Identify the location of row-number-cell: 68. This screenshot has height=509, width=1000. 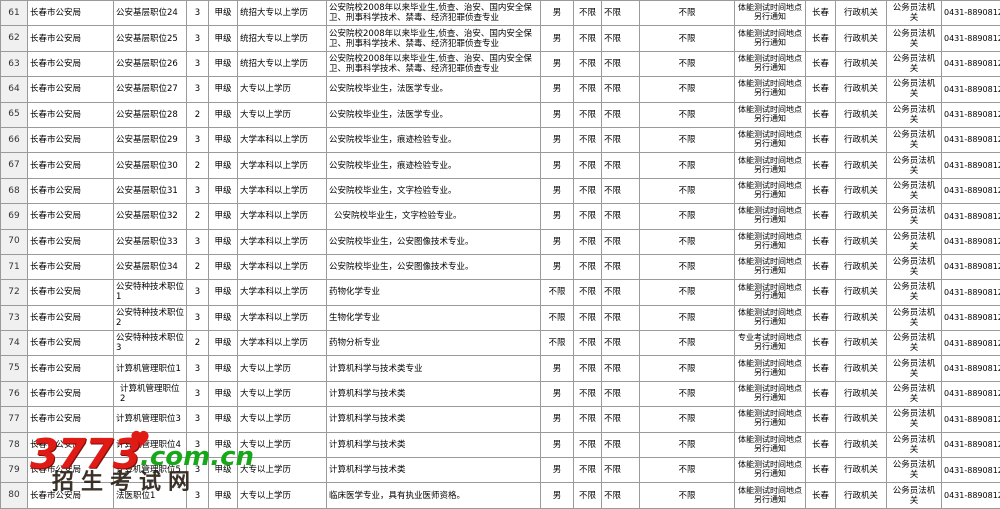
(14, 190).